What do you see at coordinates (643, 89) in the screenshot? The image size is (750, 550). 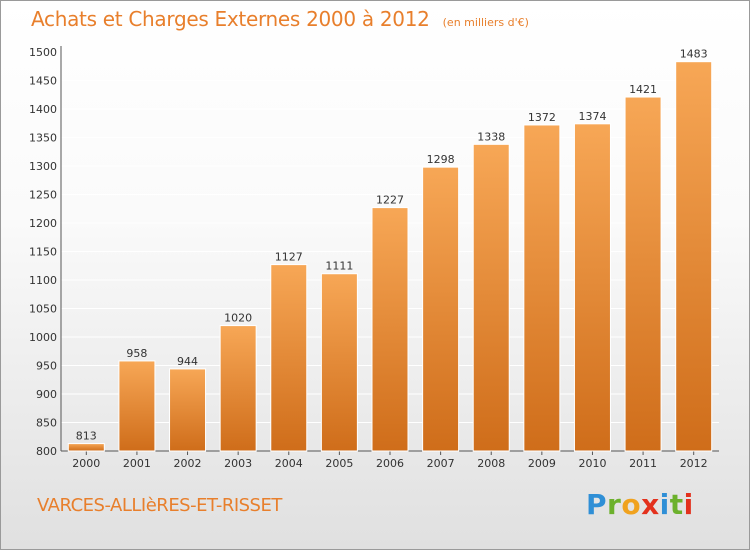 I see `value-label: 1421` at bounding box center [643, 89].